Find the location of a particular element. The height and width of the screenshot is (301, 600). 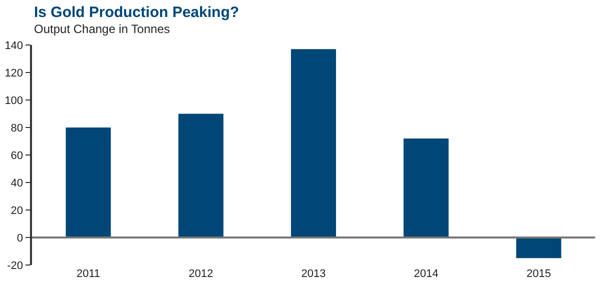

x-tick-label: 2012 is located at coordinates (201, 274).